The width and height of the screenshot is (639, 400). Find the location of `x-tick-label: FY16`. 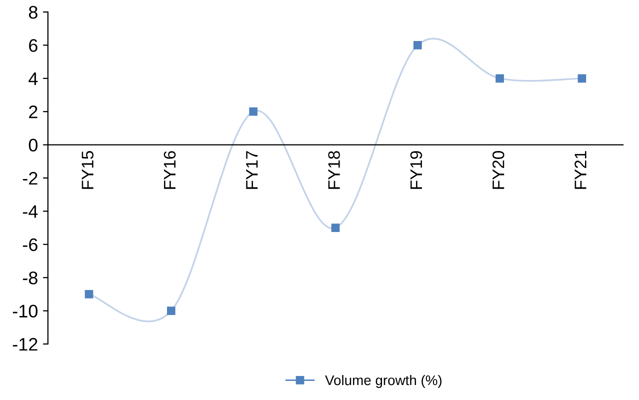

x-tick-label: FY16 is located at coordinates (170, 170).